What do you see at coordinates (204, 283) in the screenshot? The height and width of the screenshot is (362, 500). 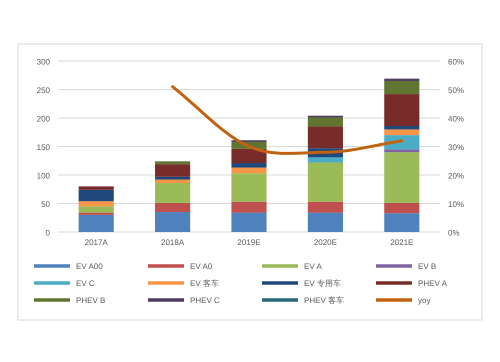 I see `legend-label: EV 客车` at bounding box center [204, 283].